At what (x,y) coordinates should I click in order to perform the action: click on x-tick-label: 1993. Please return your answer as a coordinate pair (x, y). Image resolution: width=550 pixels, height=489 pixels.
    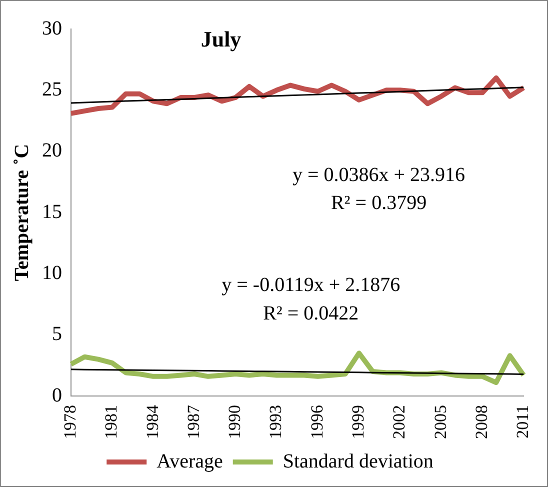
    Looking at the image, I should click on (276, 422).